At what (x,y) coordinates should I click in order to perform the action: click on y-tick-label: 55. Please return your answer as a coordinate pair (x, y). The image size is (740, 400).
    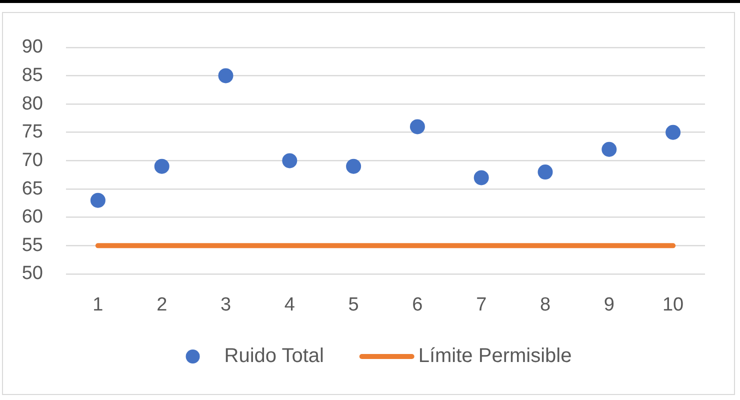
    Looking at the image, I should click on (32, 245).